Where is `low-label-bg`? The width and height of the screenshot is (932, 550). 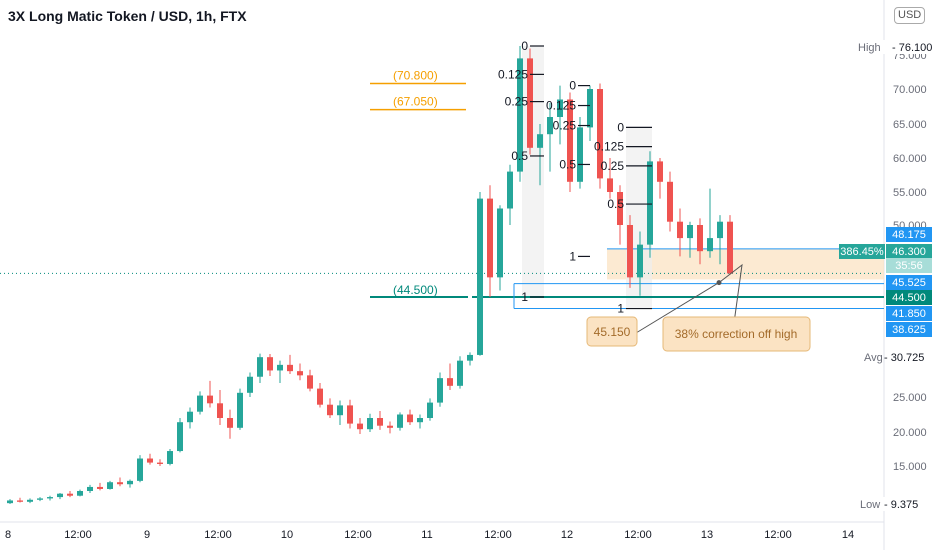
low-label-bg is located at coordinates (894, 504).